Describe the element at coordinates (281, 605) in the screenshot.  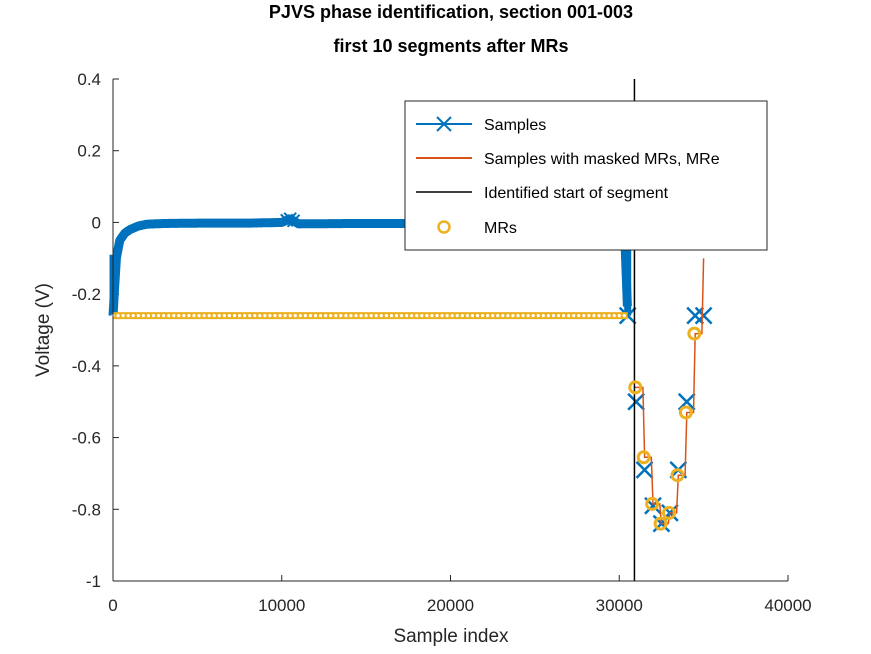
I see `x-tick-label: 10000` at that location.